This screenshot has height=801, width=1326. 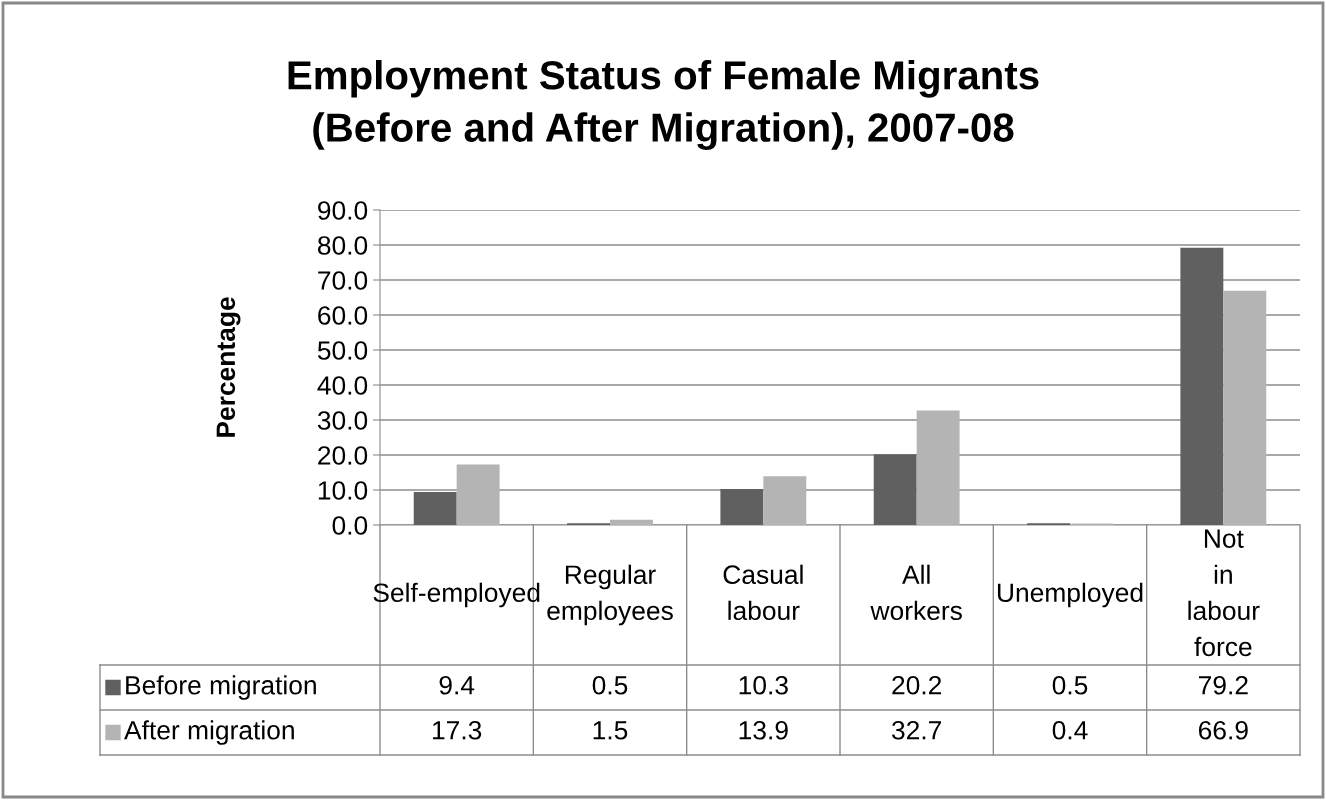 I want to click on y-tick-label: 40.0, so click(x=342, y=385).